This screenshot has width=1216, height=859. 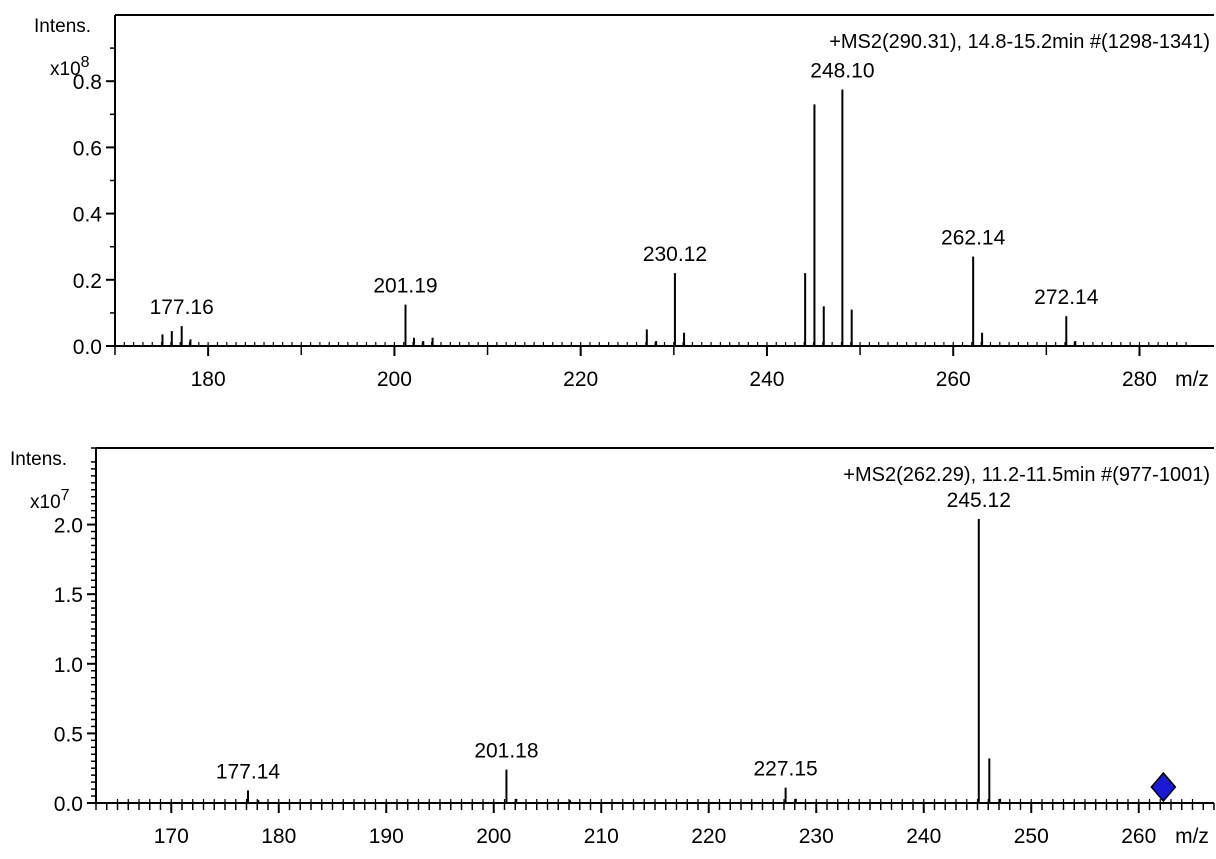 I want to click on chart1-ytick-label: 0.2, so click(x=87, y=281).